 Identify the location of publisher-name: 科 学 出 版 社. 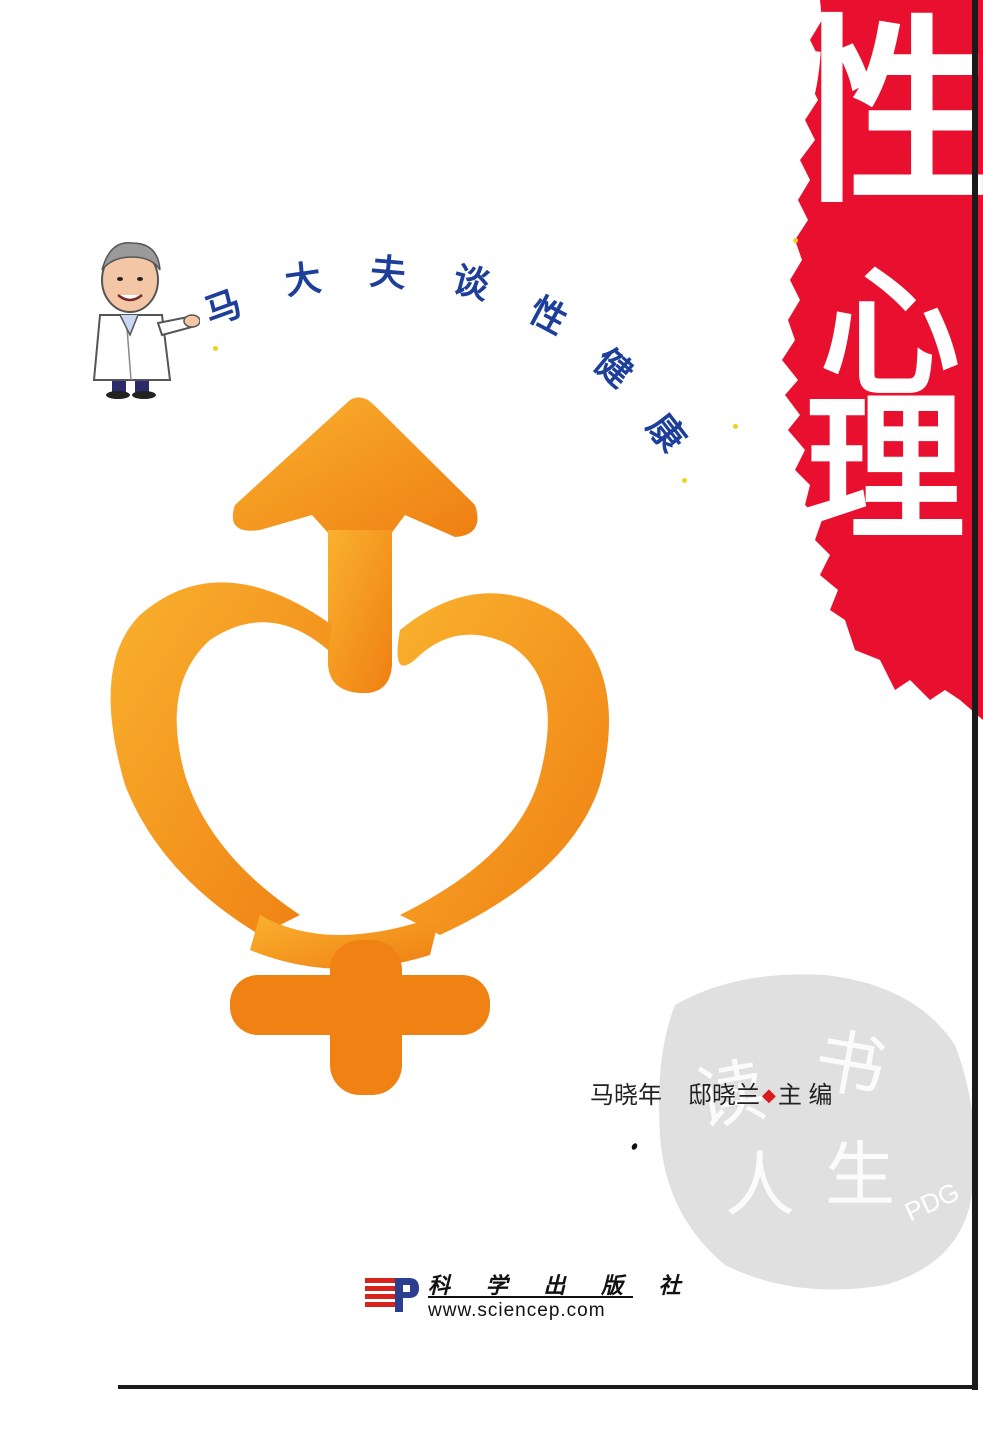
(561, 1286).